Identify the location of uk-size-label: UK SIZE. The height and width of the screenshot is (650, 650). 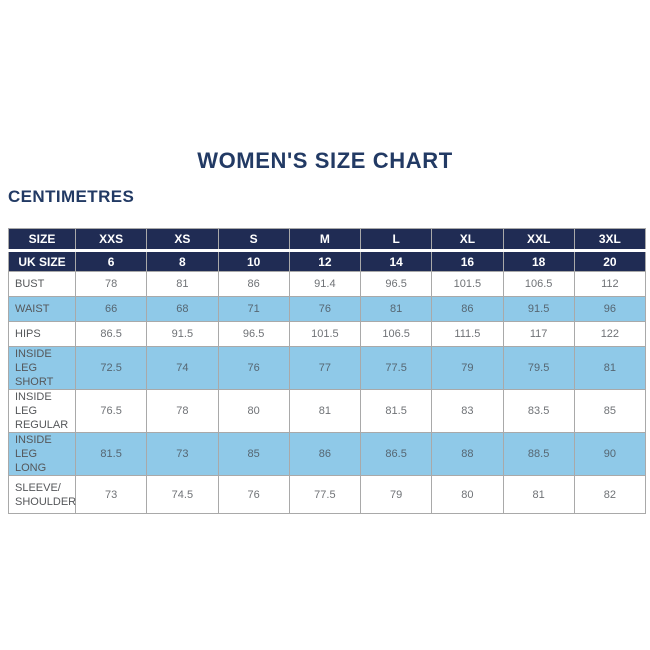
(42, 261).